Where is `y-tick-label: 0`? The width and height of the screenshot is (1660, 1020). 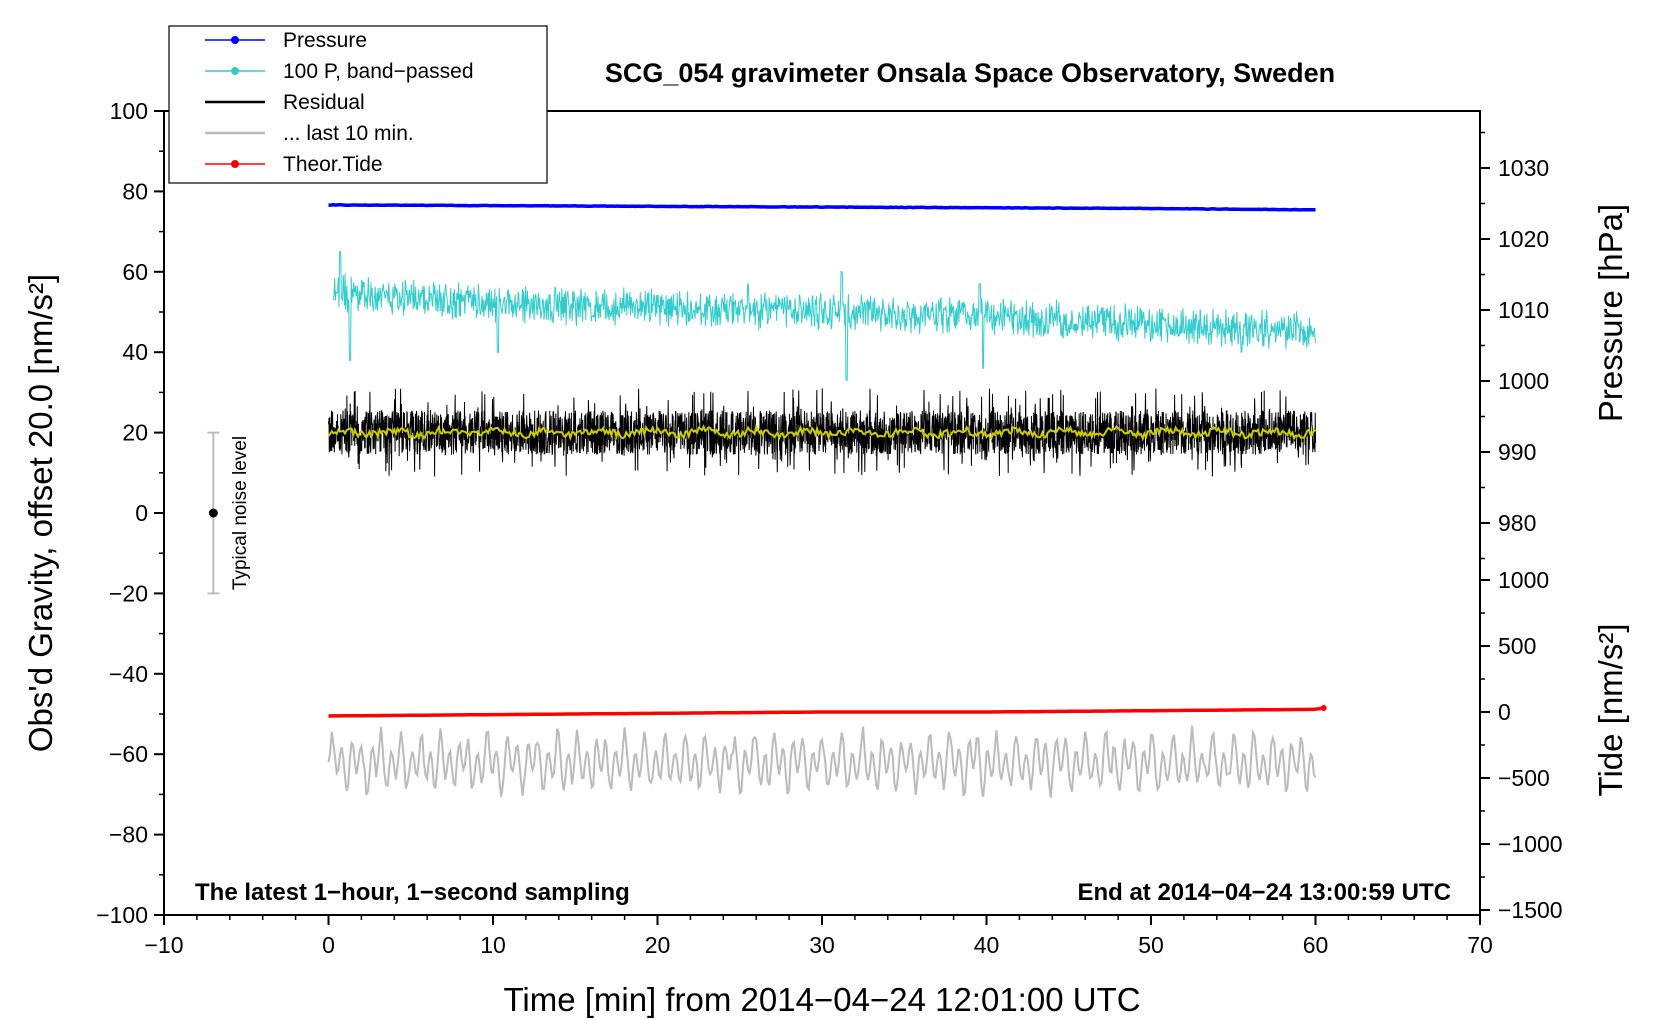 y-tick-label: 0 is located at coordinates (141, 513).